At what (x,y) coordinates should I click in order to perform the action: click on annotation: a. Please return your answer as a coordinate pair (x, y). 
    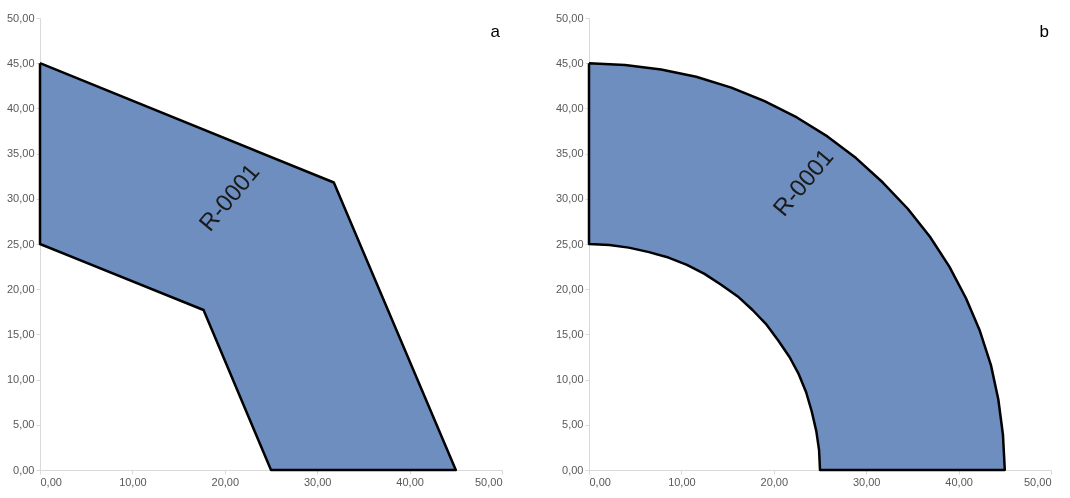
    Looking at the image, I should click on (495, 31).